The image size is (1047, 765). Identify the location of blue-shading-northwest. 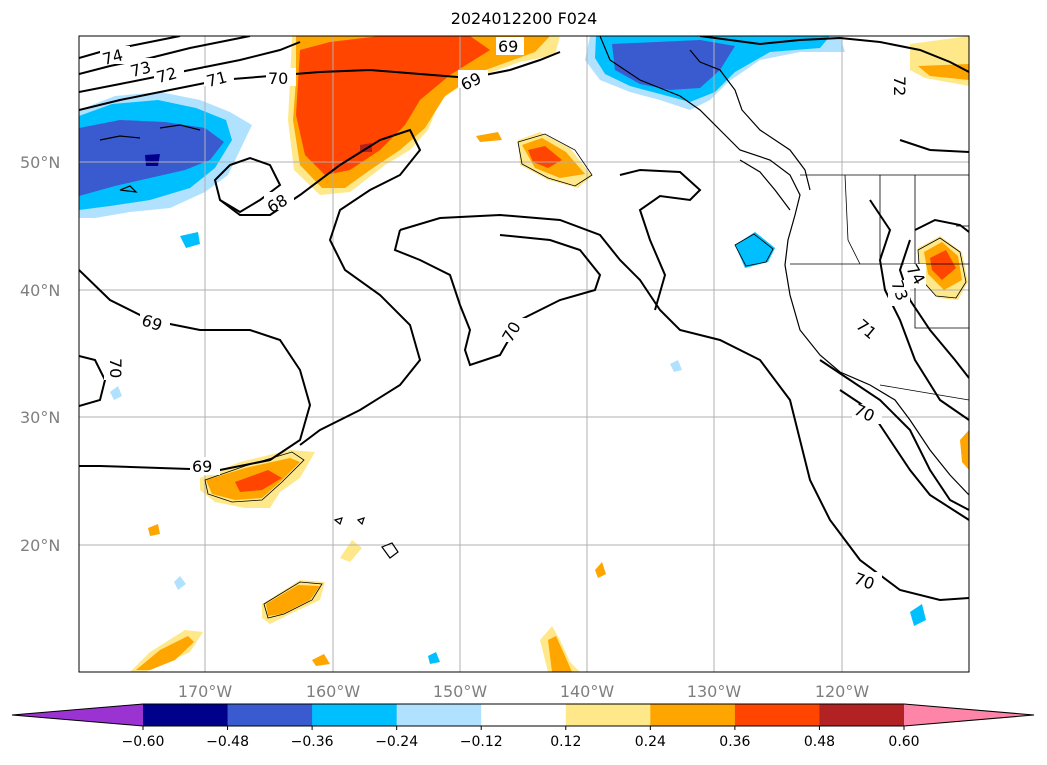
(165, 155).